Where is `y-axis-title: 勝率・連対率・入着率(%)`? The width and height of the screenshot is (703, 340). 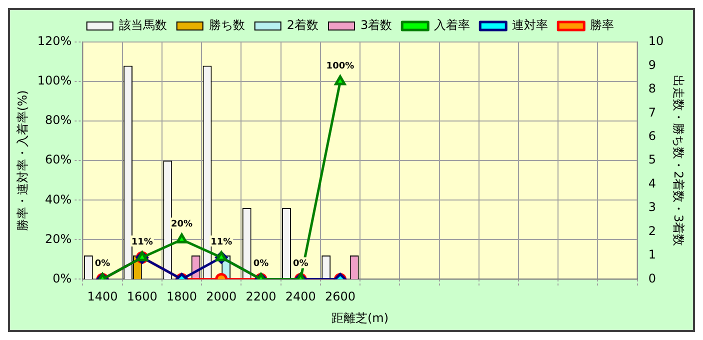 y-axis-title: 勝率・連対率・入着率(%) is located at coordinates (22, 160).